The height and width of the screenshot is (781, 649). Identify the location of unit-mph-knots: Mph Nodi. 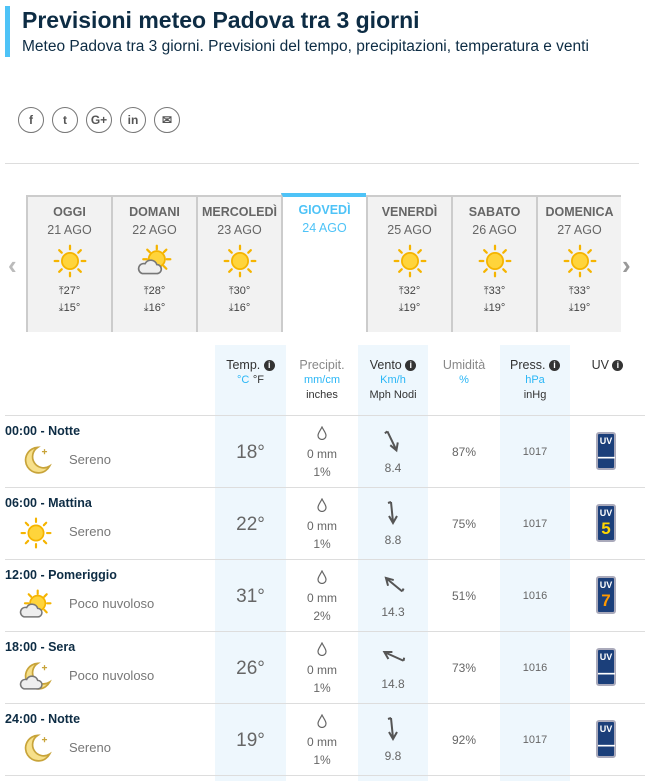
(393, 395).